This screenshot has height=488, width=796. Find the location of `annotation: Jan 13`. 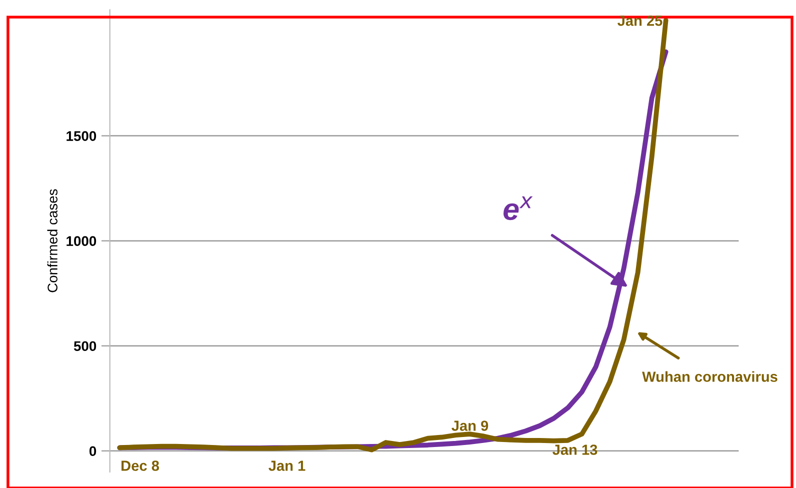

annotation: Jan 13 is located at coordinates (575, 449).